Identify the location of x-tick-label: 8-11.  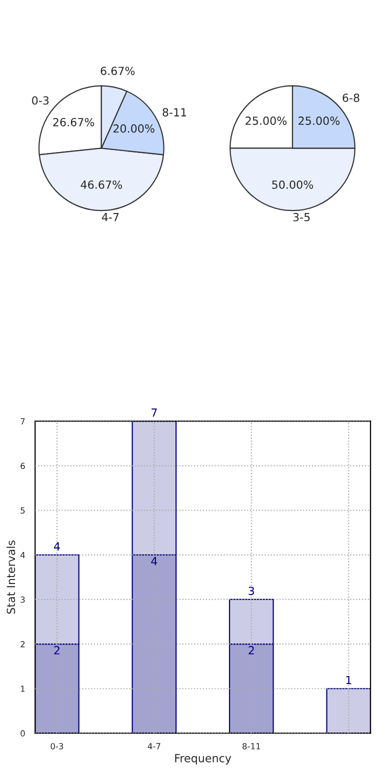
(251, 746).